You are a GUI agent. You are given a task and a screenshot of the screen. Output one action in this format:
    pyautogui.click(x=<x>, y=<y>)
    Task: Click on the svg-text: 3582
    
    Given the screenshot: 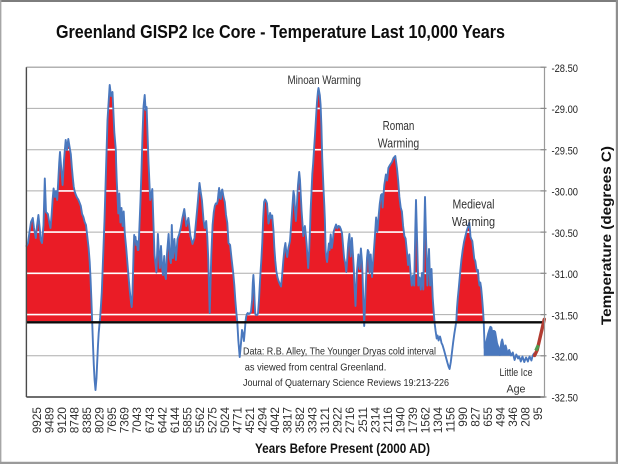 What is the action you would take?
    pyautogui.click(x=300, y=420)
    